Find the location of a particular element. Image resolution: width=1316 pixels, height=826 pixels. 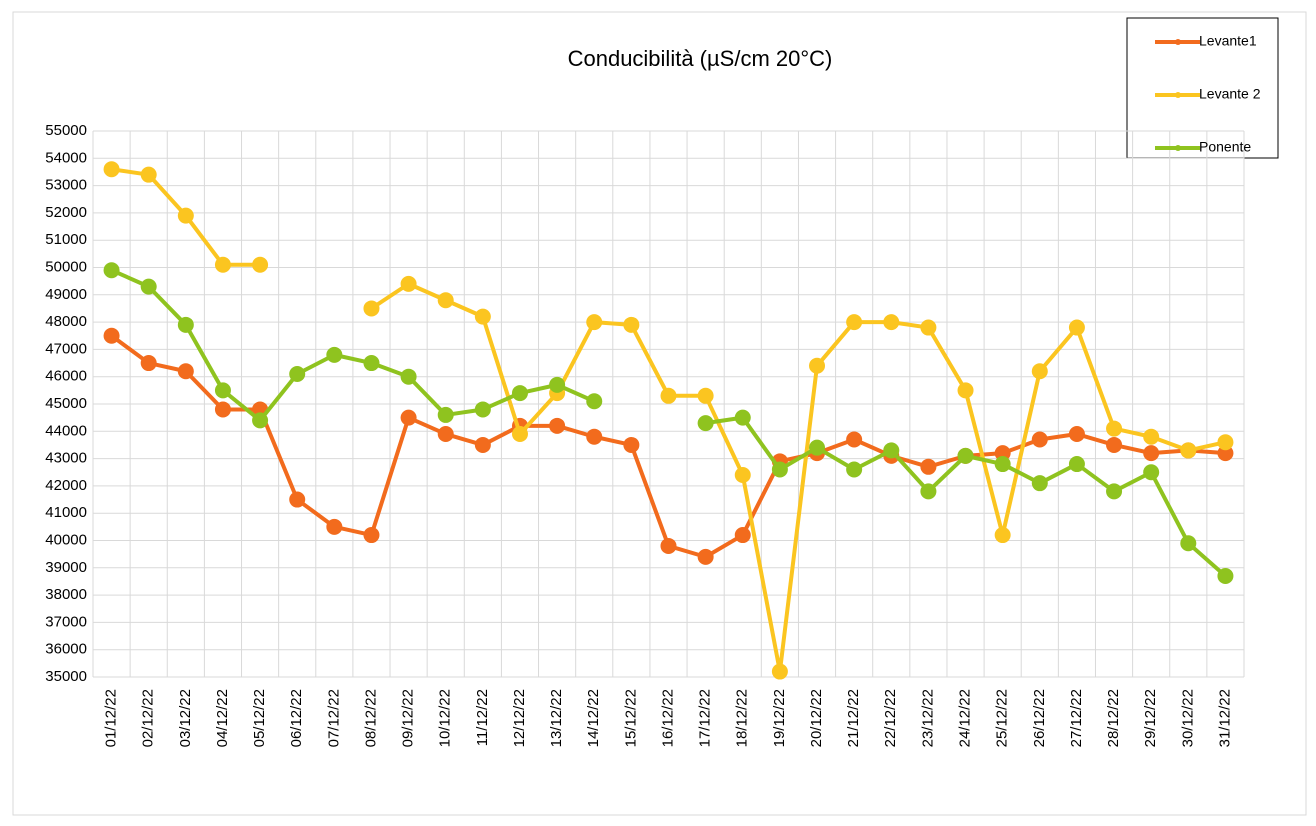

x-tick-label: 18/12/22 is located at coordinates (742, 718).